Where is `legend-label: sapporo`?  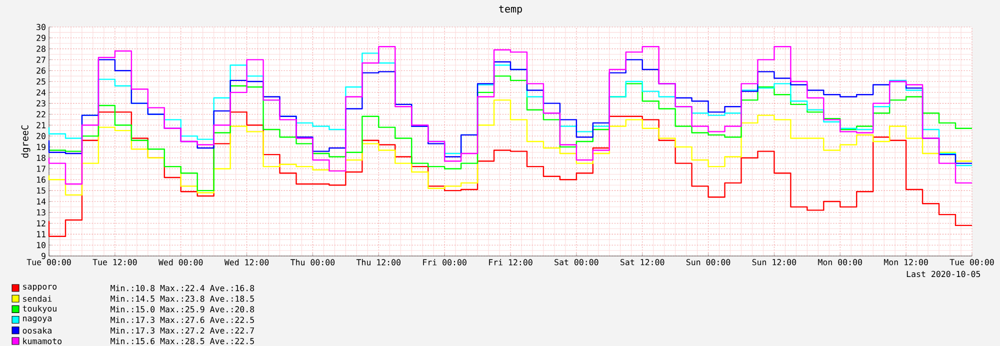
legend-label: sapporo is located at coordinates (40, 288).